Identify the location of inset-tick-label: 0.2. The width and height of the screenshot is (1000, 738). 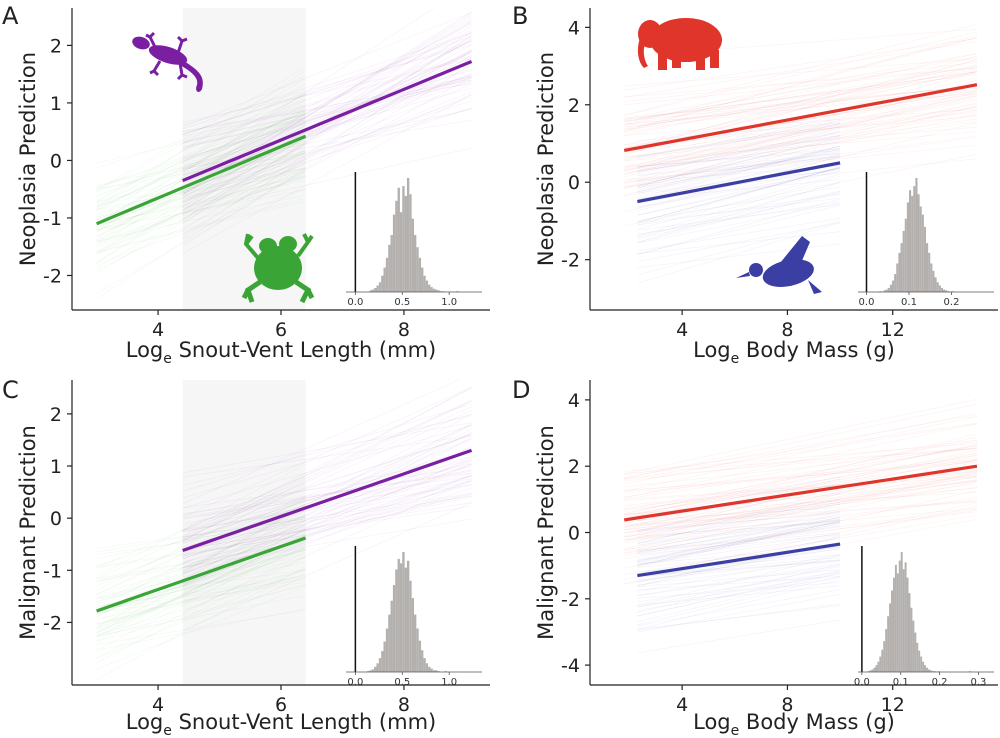
(940, 682).